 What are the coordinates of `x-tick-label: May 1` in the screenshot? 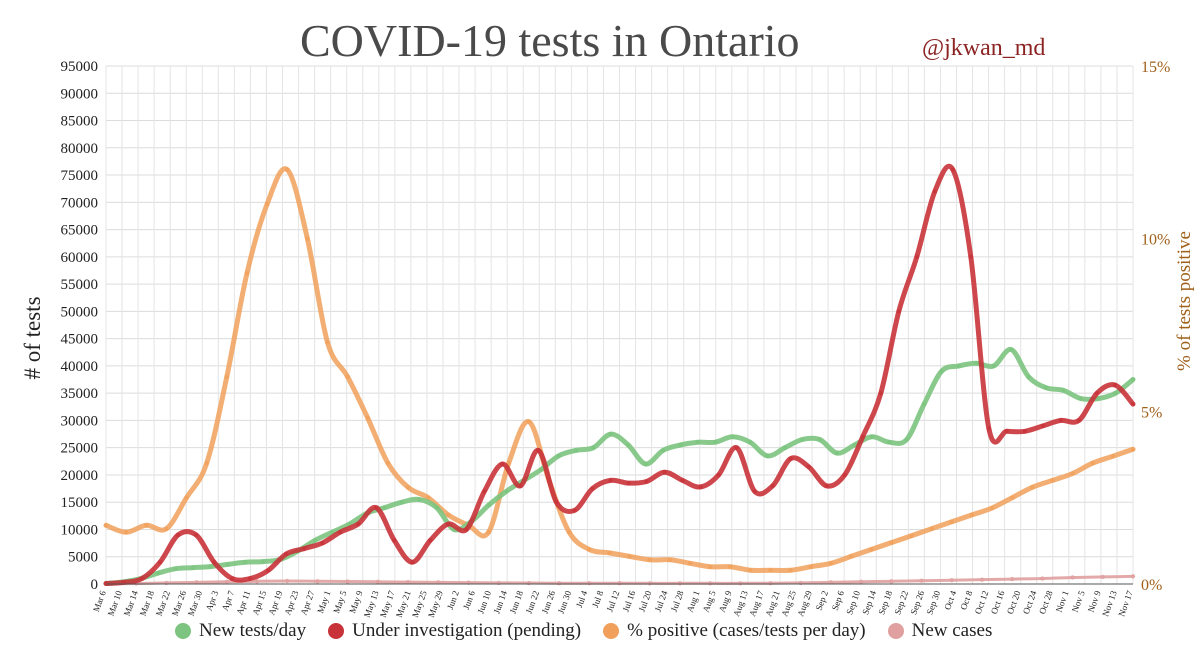 It's located at (323, 601).